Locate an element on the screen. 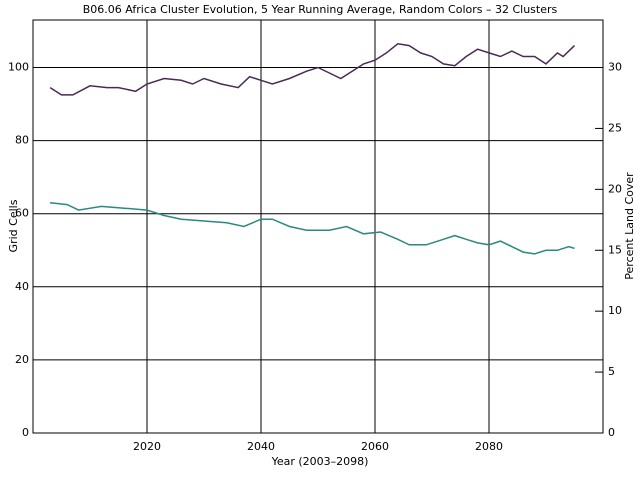  y2-axis-label: Percent Land Cover is located at coordinates (629, 226).